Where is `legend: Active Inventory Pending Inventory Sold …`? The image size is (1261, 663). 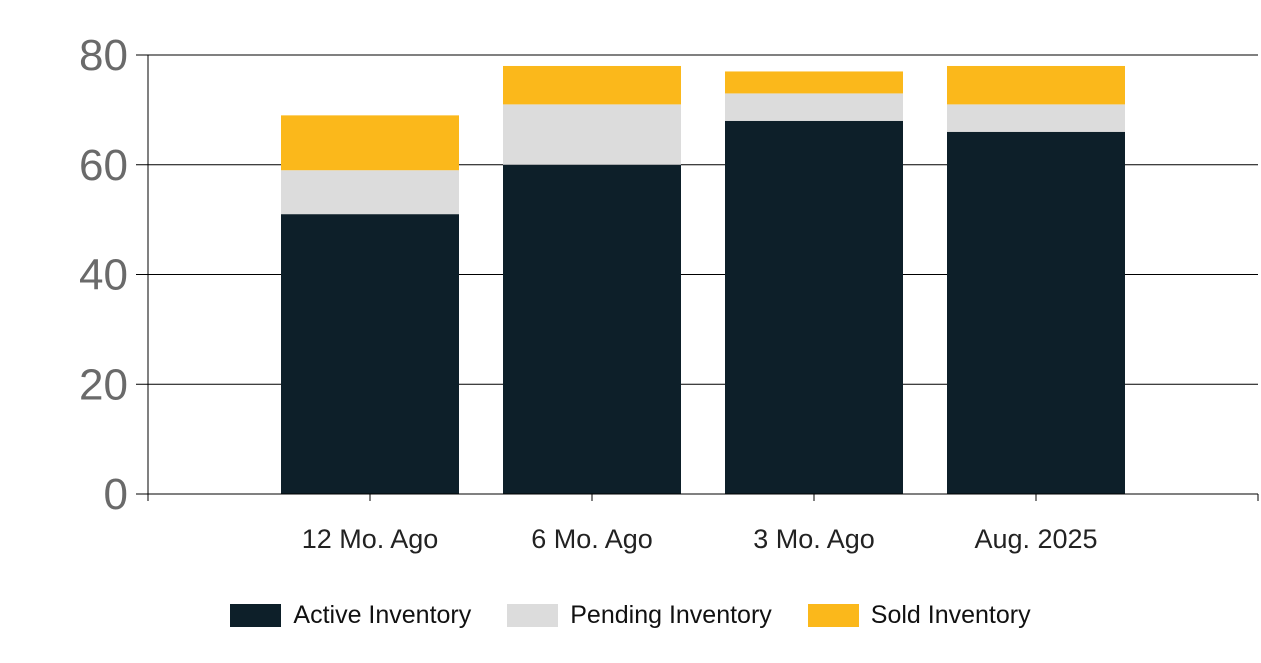
legend: Active Inventory Pending Inventory Sold … is located at coordinates (630, 615).